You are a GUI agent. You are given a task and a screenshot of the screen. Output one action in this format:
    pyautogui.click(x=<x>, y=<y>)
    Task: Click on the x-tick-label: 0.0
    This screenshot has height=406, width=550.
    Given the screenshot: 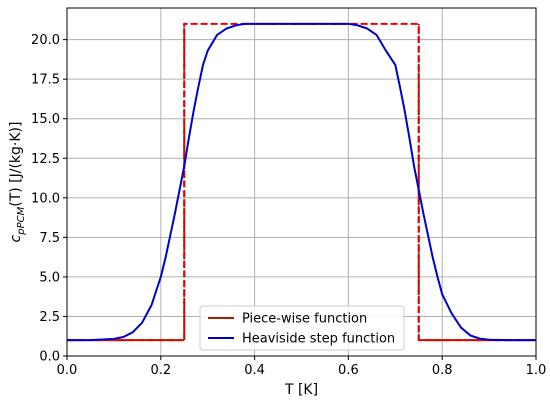 What is the action you would take?
    pyautogui.click(x=67, y=370)
    